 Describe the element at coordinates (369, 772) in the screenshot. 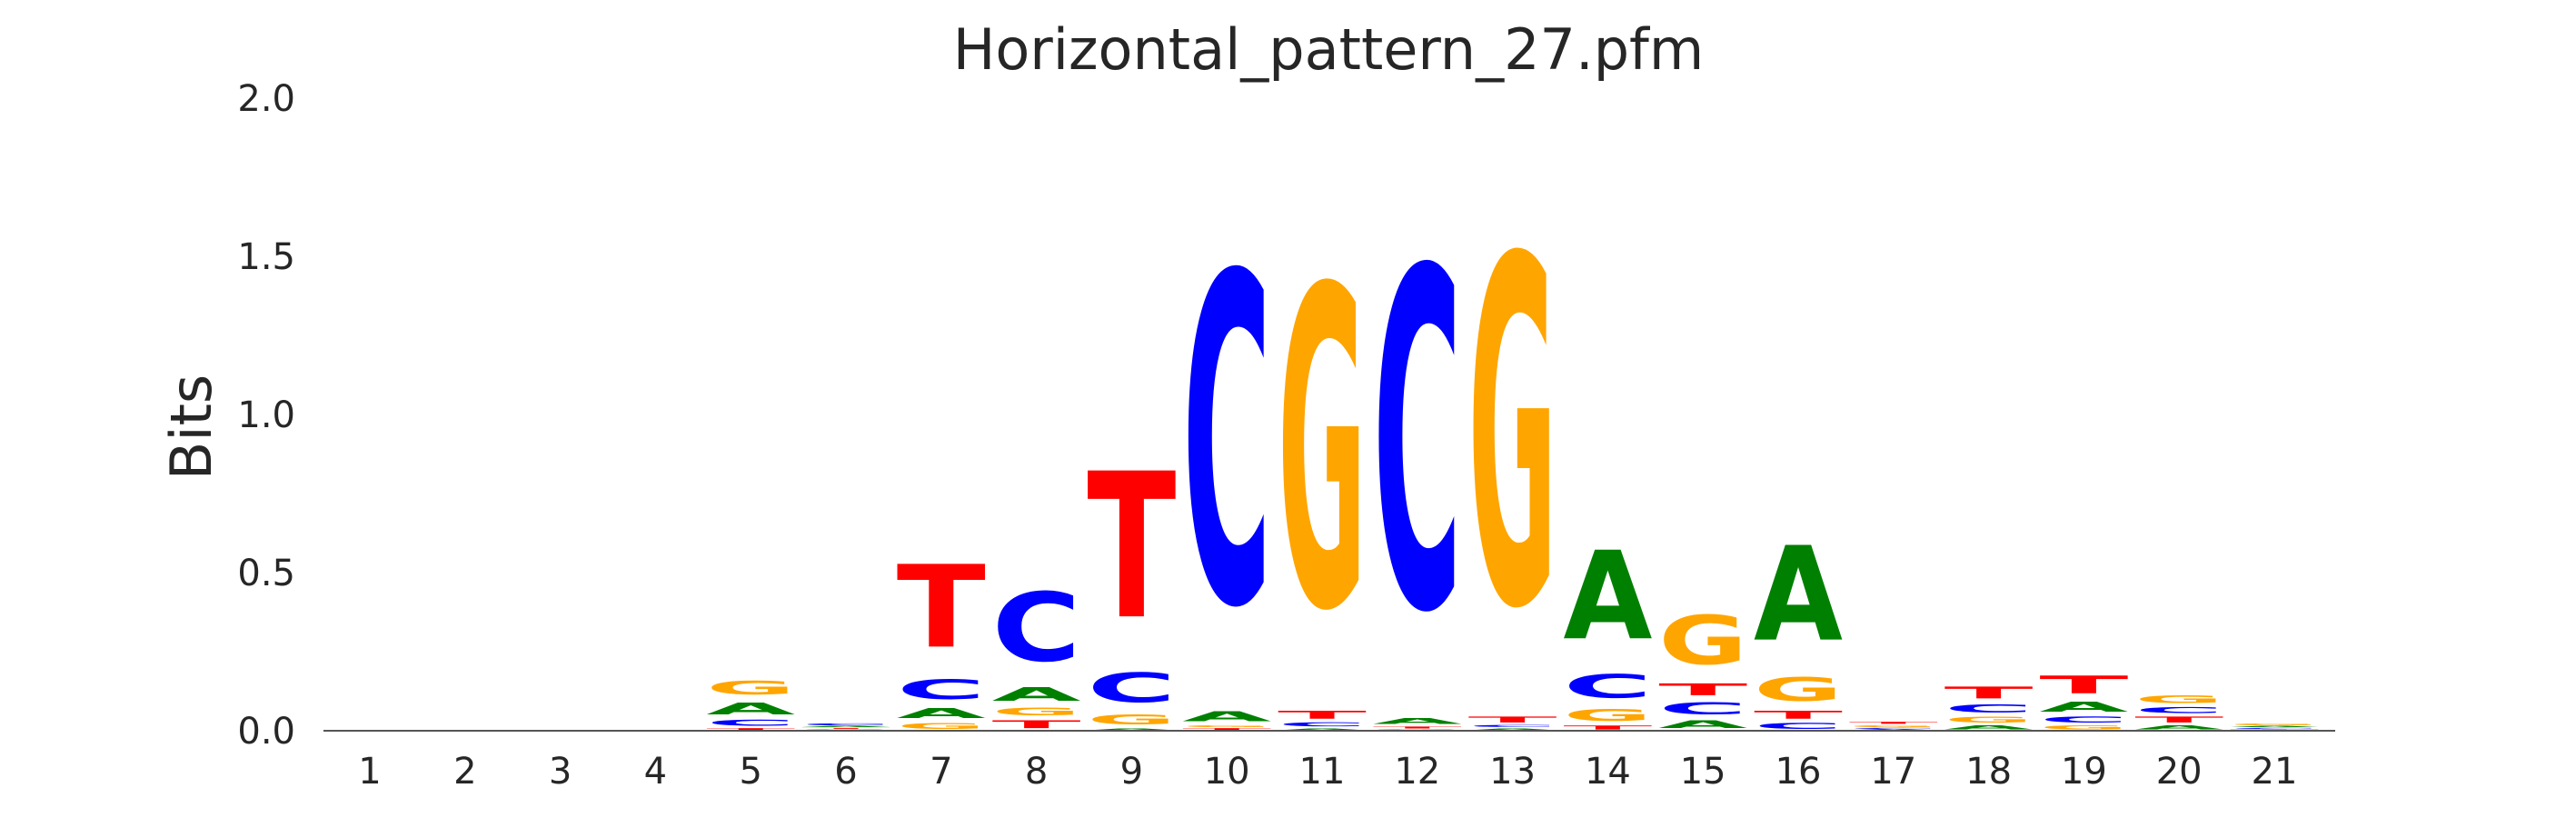

I see `x-tick-label: 1` at that location.